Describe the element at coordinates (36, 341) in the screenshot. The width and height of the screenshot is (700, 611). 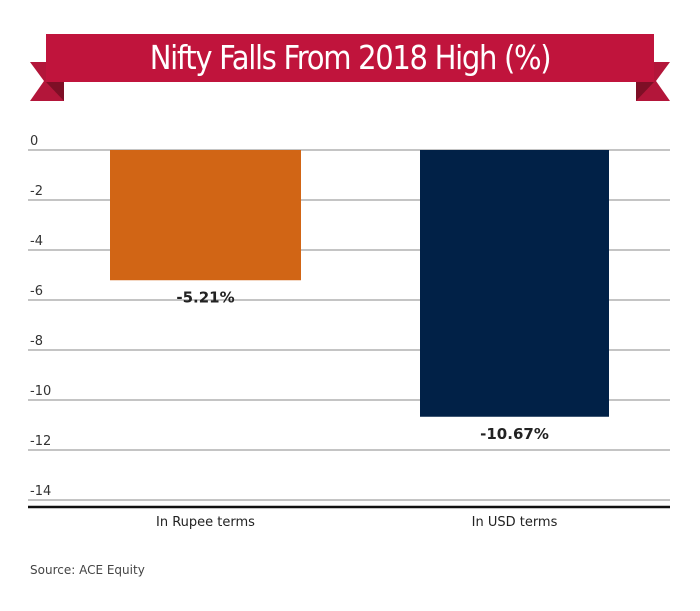
I see `y-tick-label: -8` at that location.